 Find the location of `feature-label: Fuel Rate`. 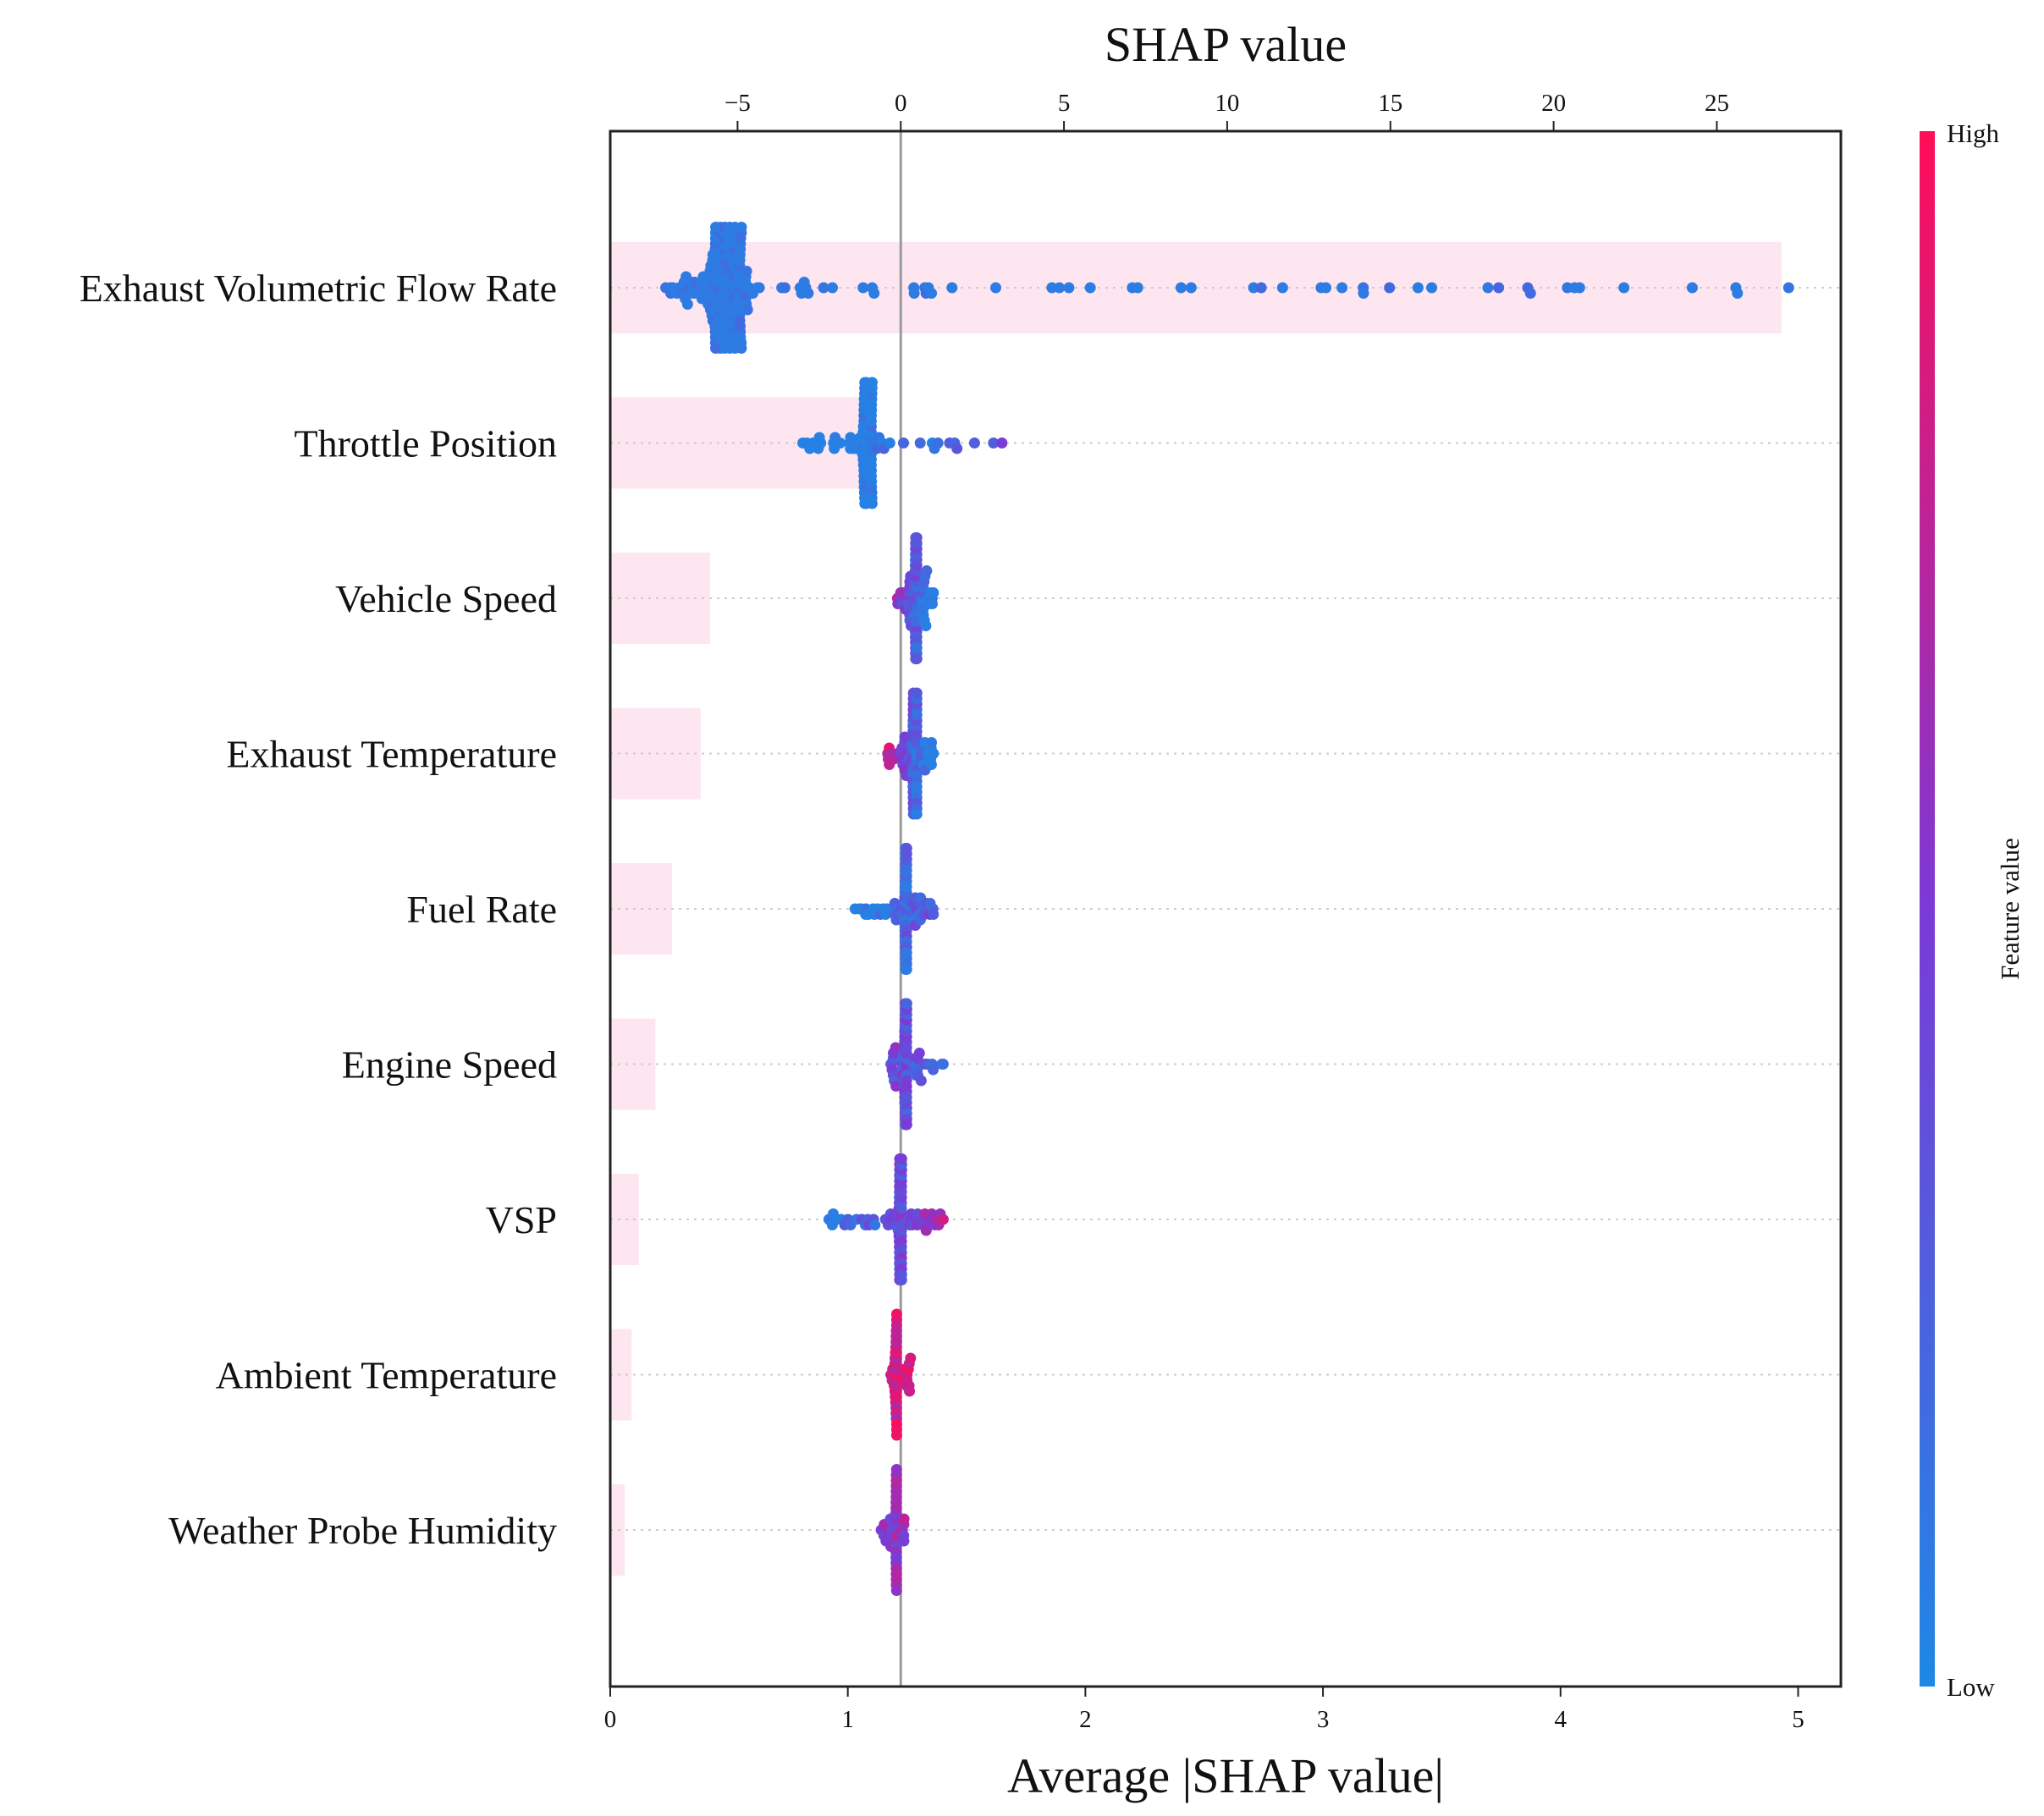

feature-label: Fuel Rate is located at coordinates (481, 909).